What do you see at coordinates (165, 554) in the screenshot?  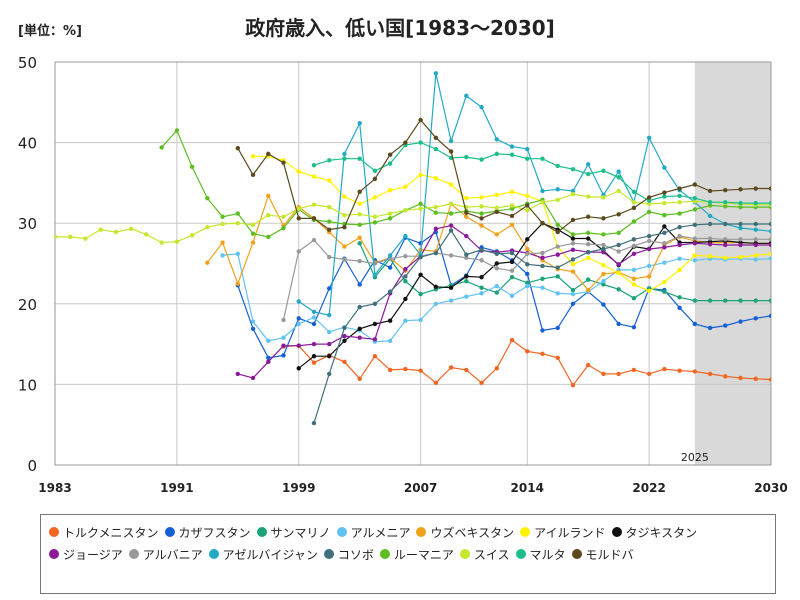 I see `legend-item: アルバニア` at bounding box center [165, 554].